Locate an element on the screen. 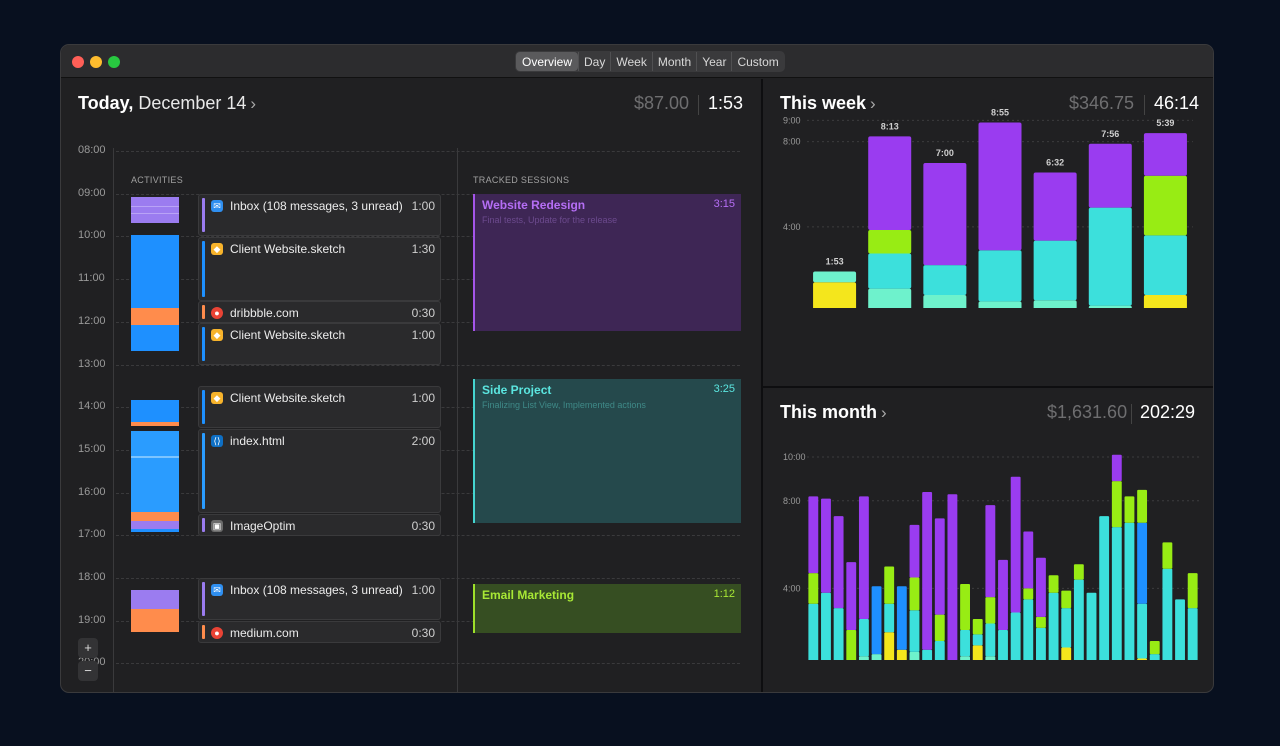 The image size is (1280, 746). month-earnings: $1,631.60 is located at coordinates (1087, 412).